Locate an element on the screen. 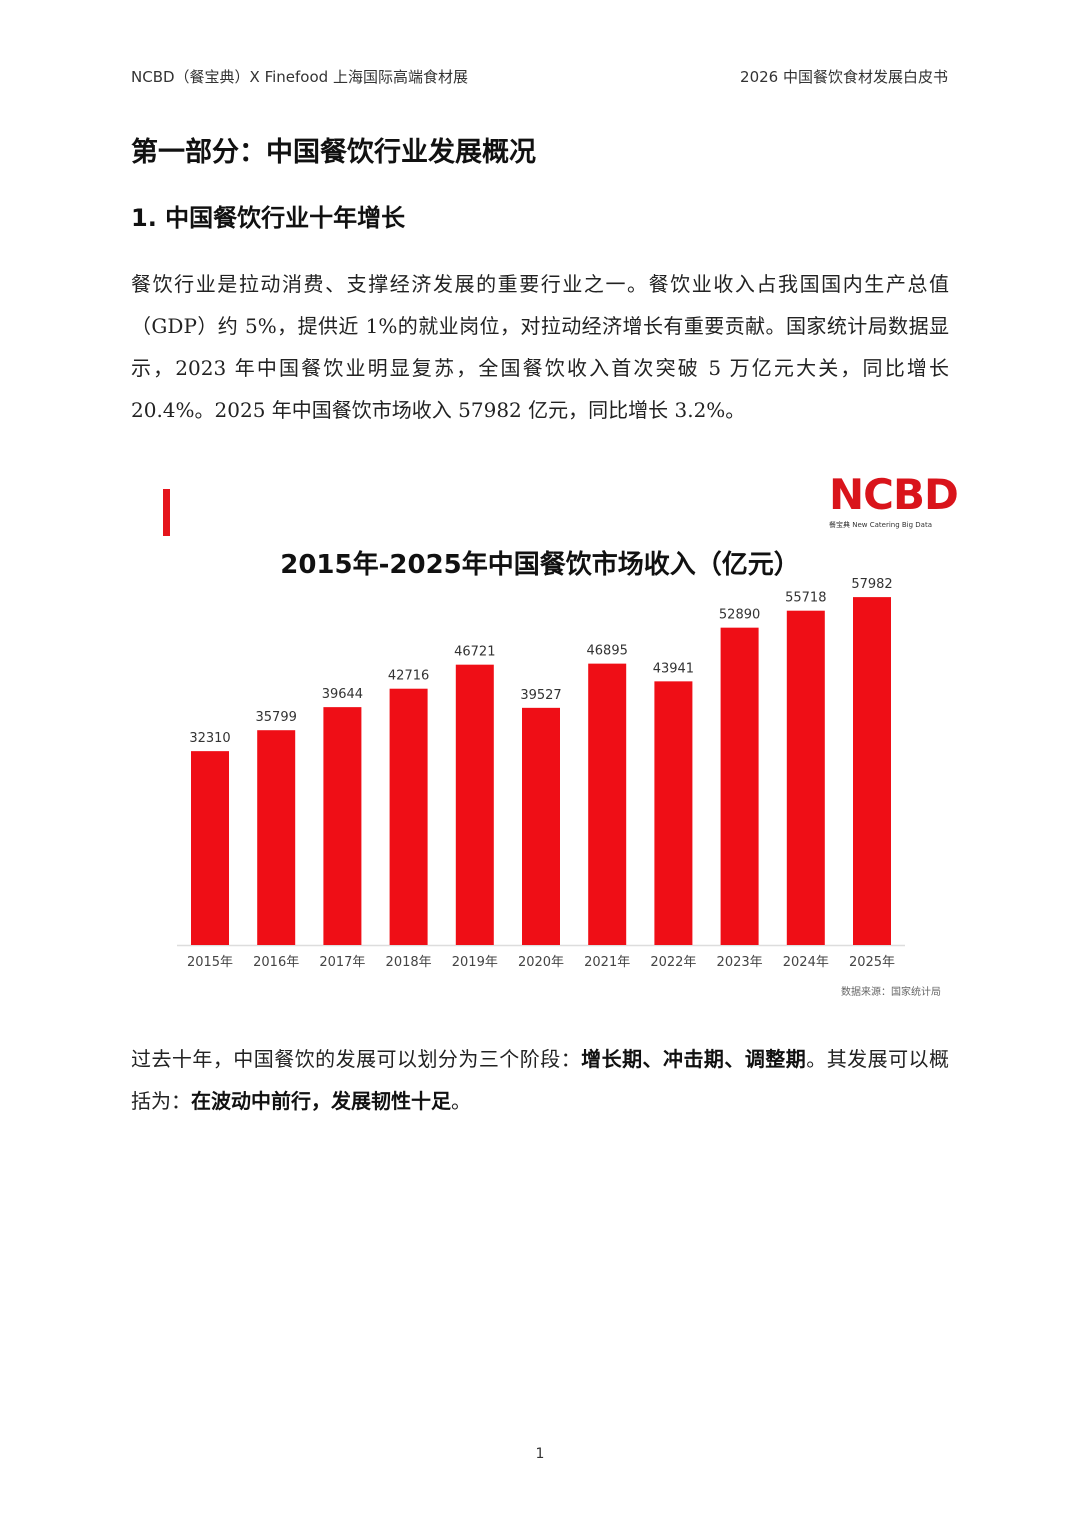 This screenshot has width=1080, height=1527. x-tick-label: 2025年 is located at coordinates (872, 962).